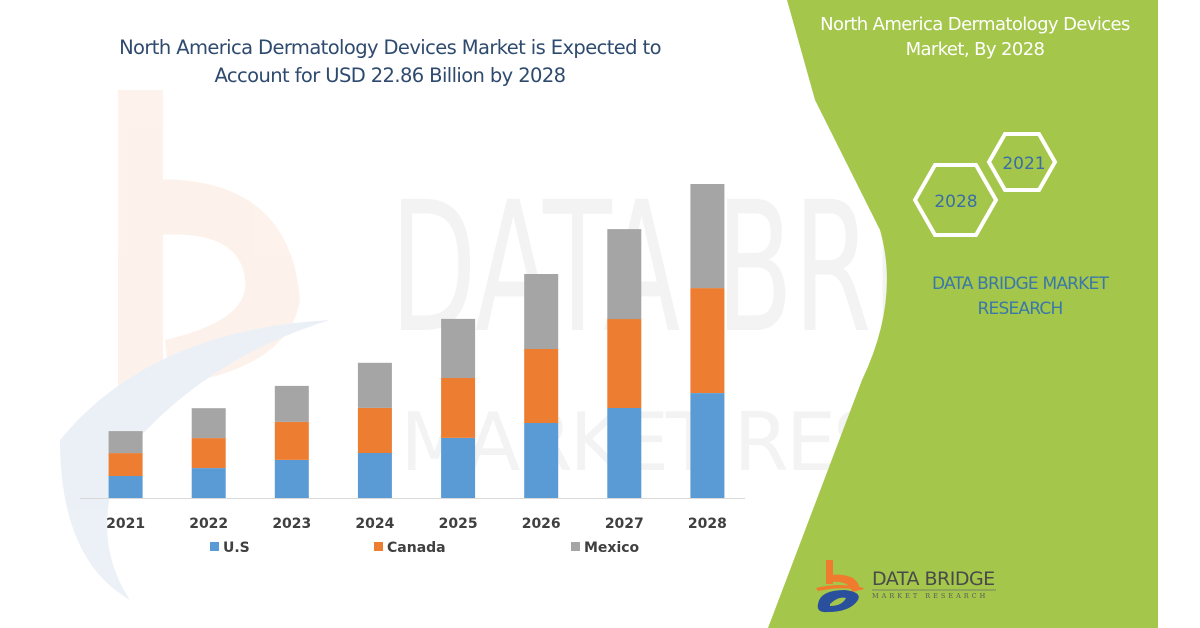 Image resolution: width=1200 pixels, height=628 pixels. I want to click on bar-canada-2023, so click(291, 440).